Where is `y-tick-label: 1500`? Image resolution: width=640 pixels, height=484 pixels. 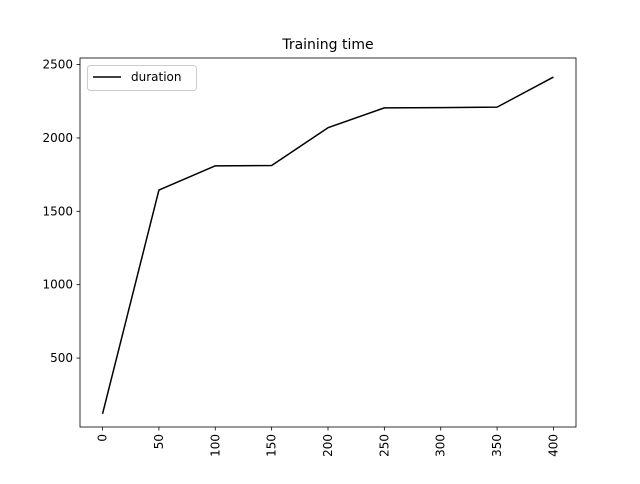 y-tick-label: 1500 is located at coordinates (57, 211).